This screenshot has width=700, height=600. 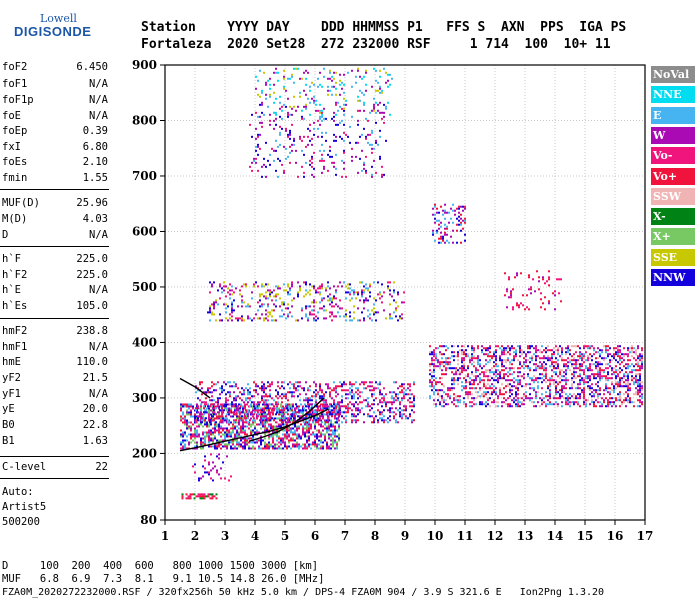 What do you see at coordinates (285, 536) in the screenshot?
I see `x-tick-label: 5` at bounding box center [285, 536].